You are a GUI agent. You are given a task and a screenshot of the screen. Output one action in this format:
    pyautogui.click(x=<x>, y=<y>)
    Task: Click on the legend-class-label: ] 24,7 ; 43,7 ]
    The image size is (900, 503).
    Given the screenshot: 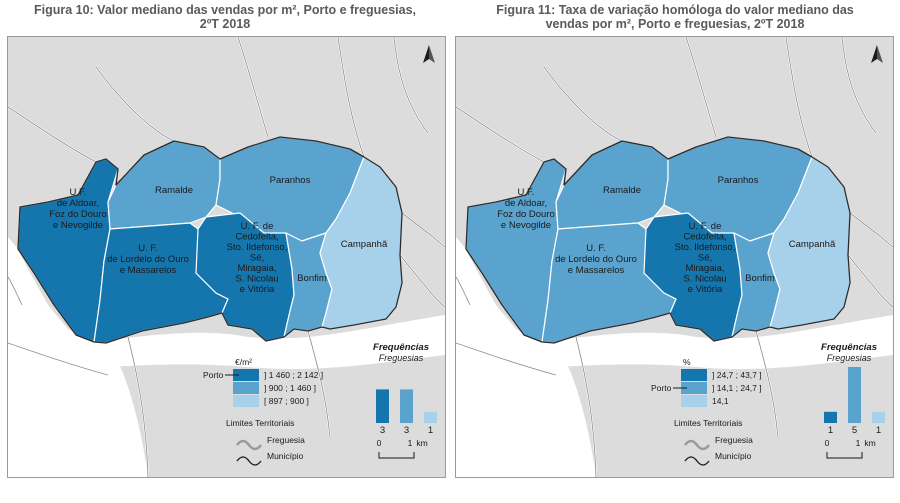 What is the action you would take?
    pyautogui.click(x=737, y=375)
    